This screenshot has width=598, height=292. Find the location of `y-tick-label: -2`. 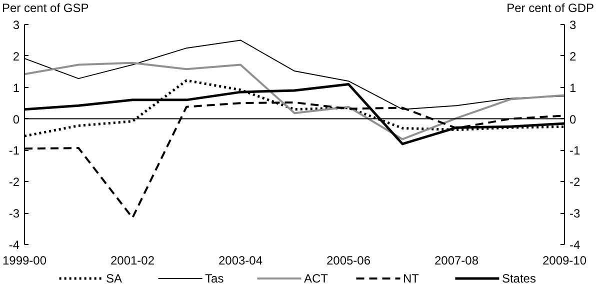

y-tick-label: -2 is located at coordinates (14, 182).